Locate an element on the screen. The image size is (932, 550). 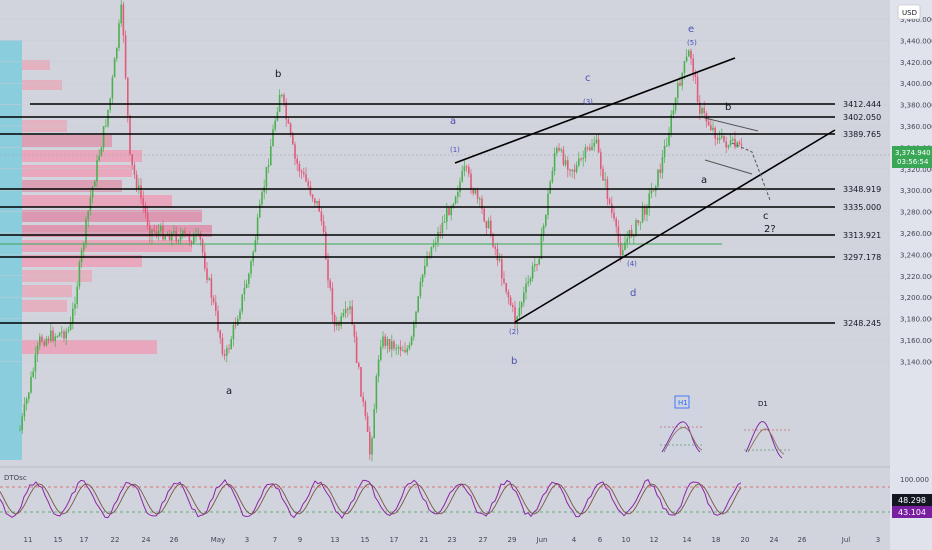
time-tick-label: 10 is located at coordinates (626, 540).